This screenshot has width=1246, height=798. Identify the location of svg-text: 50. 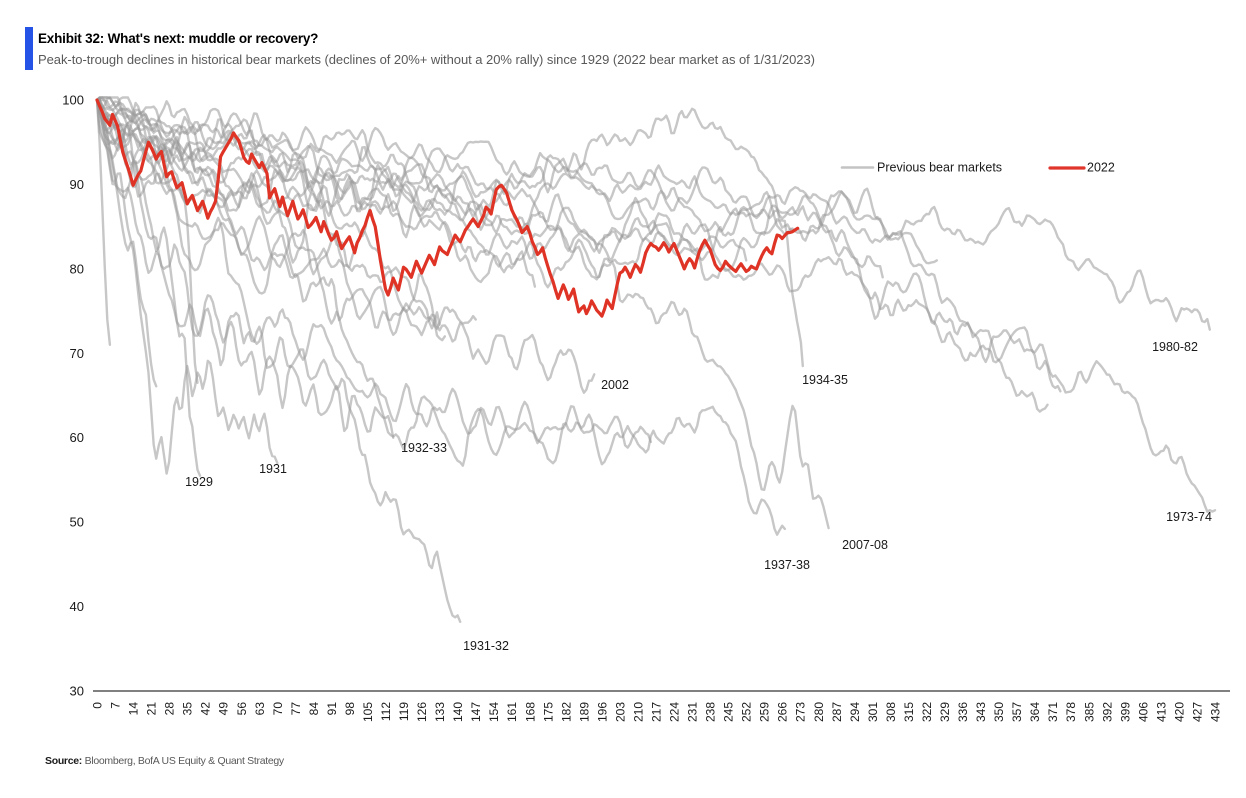
(77, 522).